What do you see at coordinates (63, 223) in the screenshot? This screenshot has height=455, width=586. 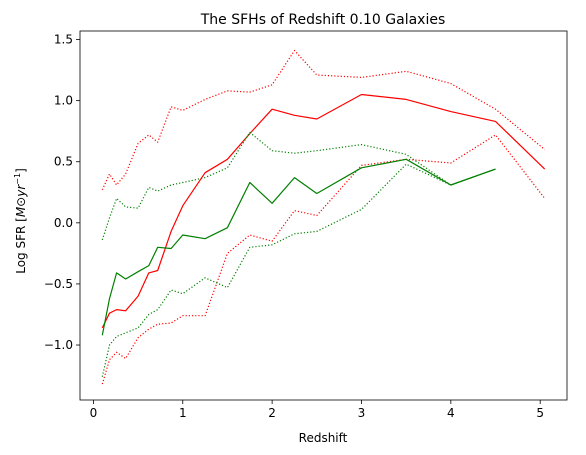 I see `y-tick-label: 0.0` at bounding box center [63, 223].